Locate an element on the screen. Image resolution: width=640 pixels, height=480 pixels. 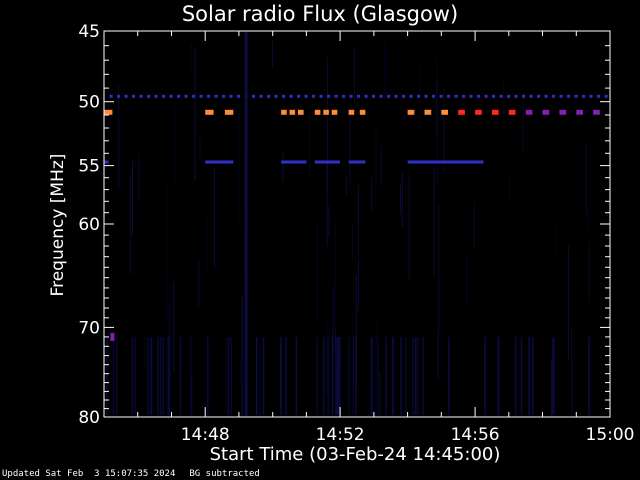
y-tick-label: 80 is located at coordinates (89, 418).